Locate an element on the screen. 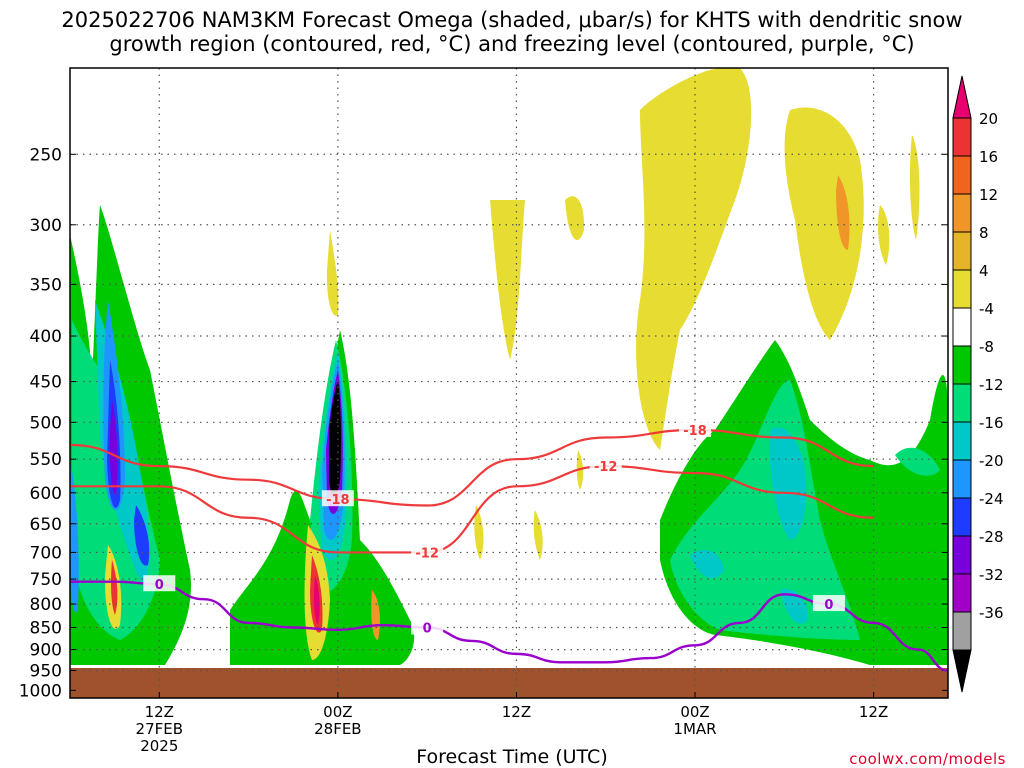 The width and height of the screenshot is (1024, 768). y-tick-label: 400 is located at coordinates (46, 337).